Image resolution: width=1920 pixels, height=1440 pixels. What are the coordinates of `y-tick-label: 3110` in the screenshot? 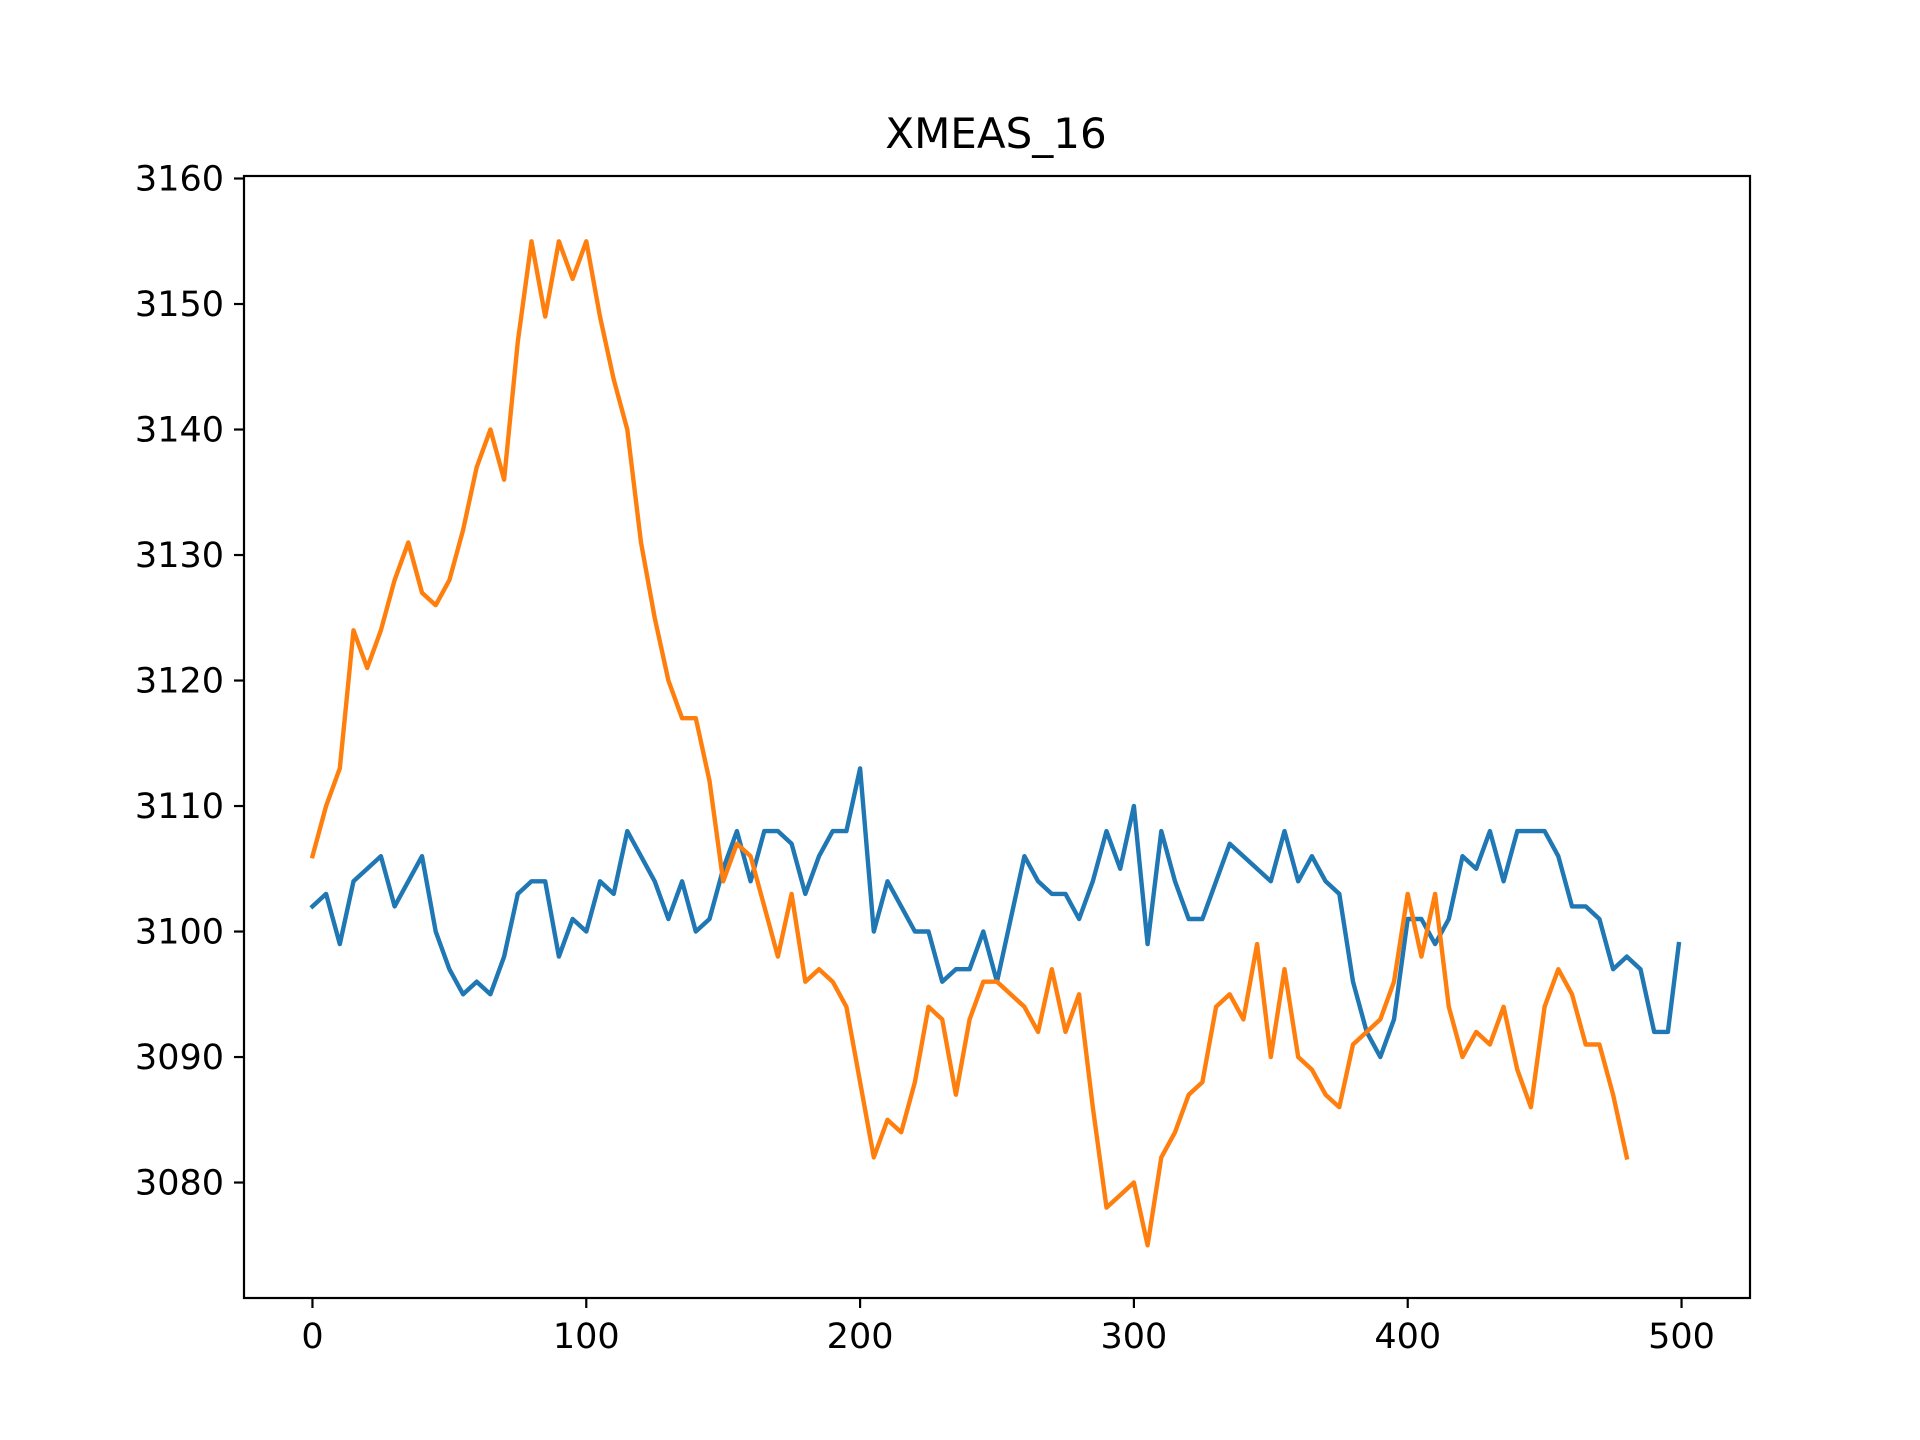 It's located at (179, 807).